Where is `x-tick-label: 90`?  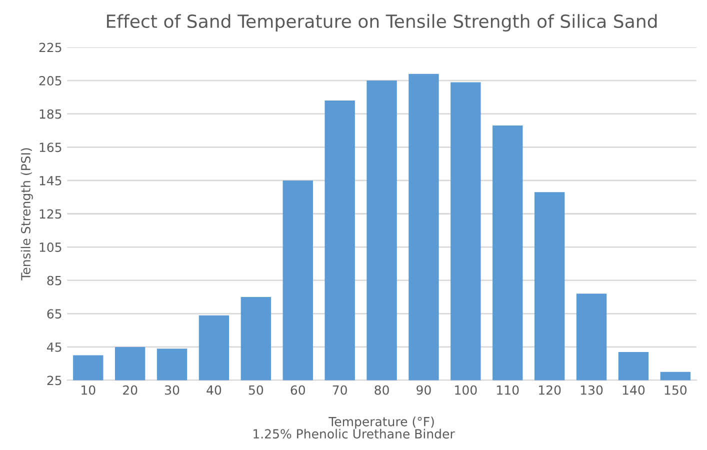
x-tick-label: 90 is located at coordinates (423, 390).